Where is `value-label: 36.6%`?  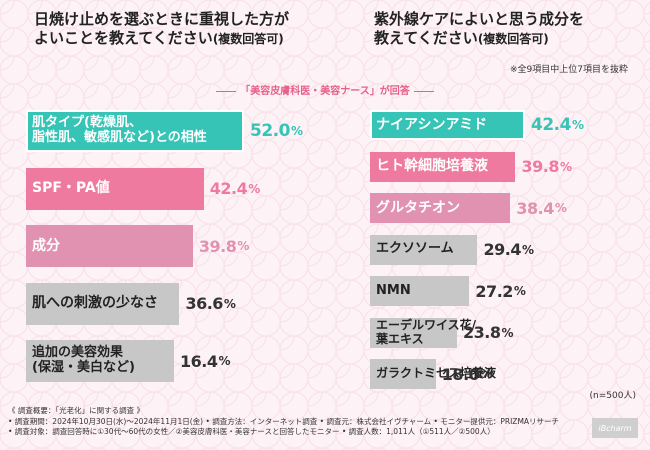 value-label: 36.6% is located at coordinates (210, 304).